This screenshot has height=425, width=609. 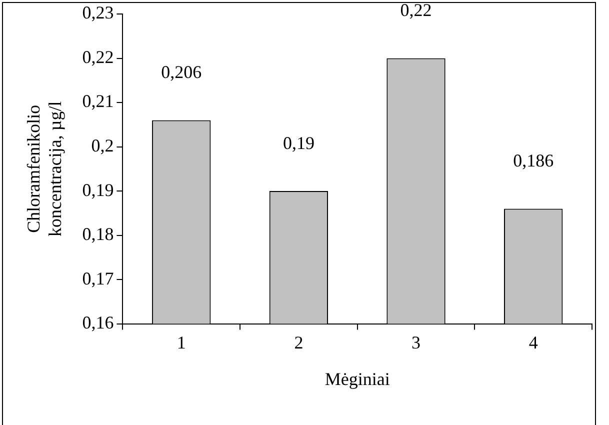 What do you see at coordinates (298, 142) in the screenshot?
I see `data-label: 0,19` at bounding box center [298, 142].